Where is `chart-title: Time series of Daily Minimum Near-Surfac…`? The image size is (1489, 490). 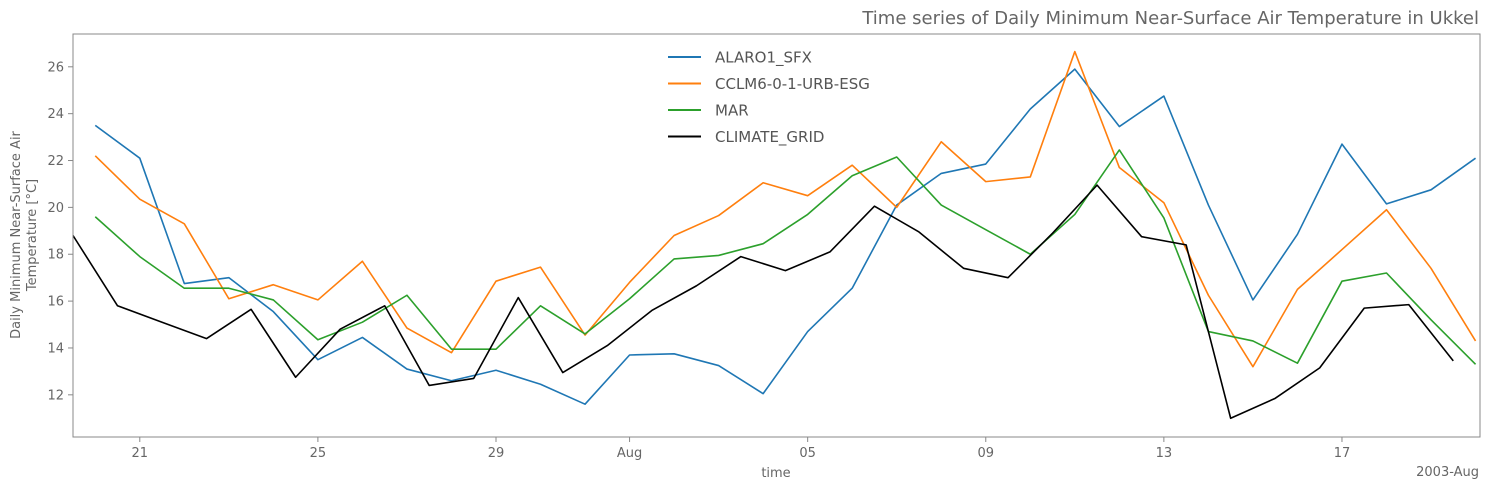 chart-title: Time series of Daily Minimum Near-Surfac… is located at coordinates (1170, 18).